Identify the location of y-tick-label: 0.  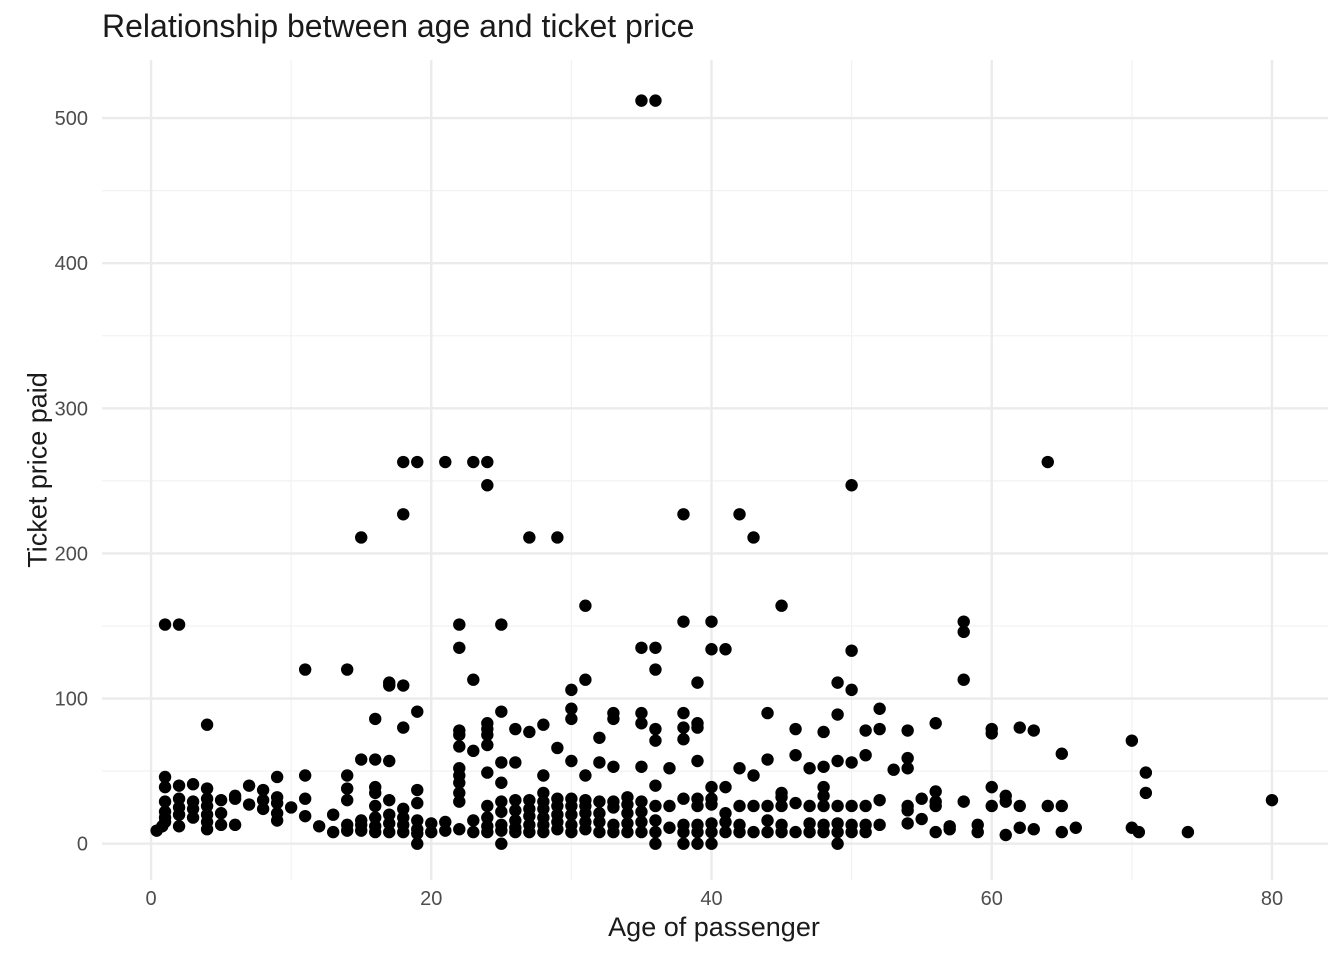
(82, 845).